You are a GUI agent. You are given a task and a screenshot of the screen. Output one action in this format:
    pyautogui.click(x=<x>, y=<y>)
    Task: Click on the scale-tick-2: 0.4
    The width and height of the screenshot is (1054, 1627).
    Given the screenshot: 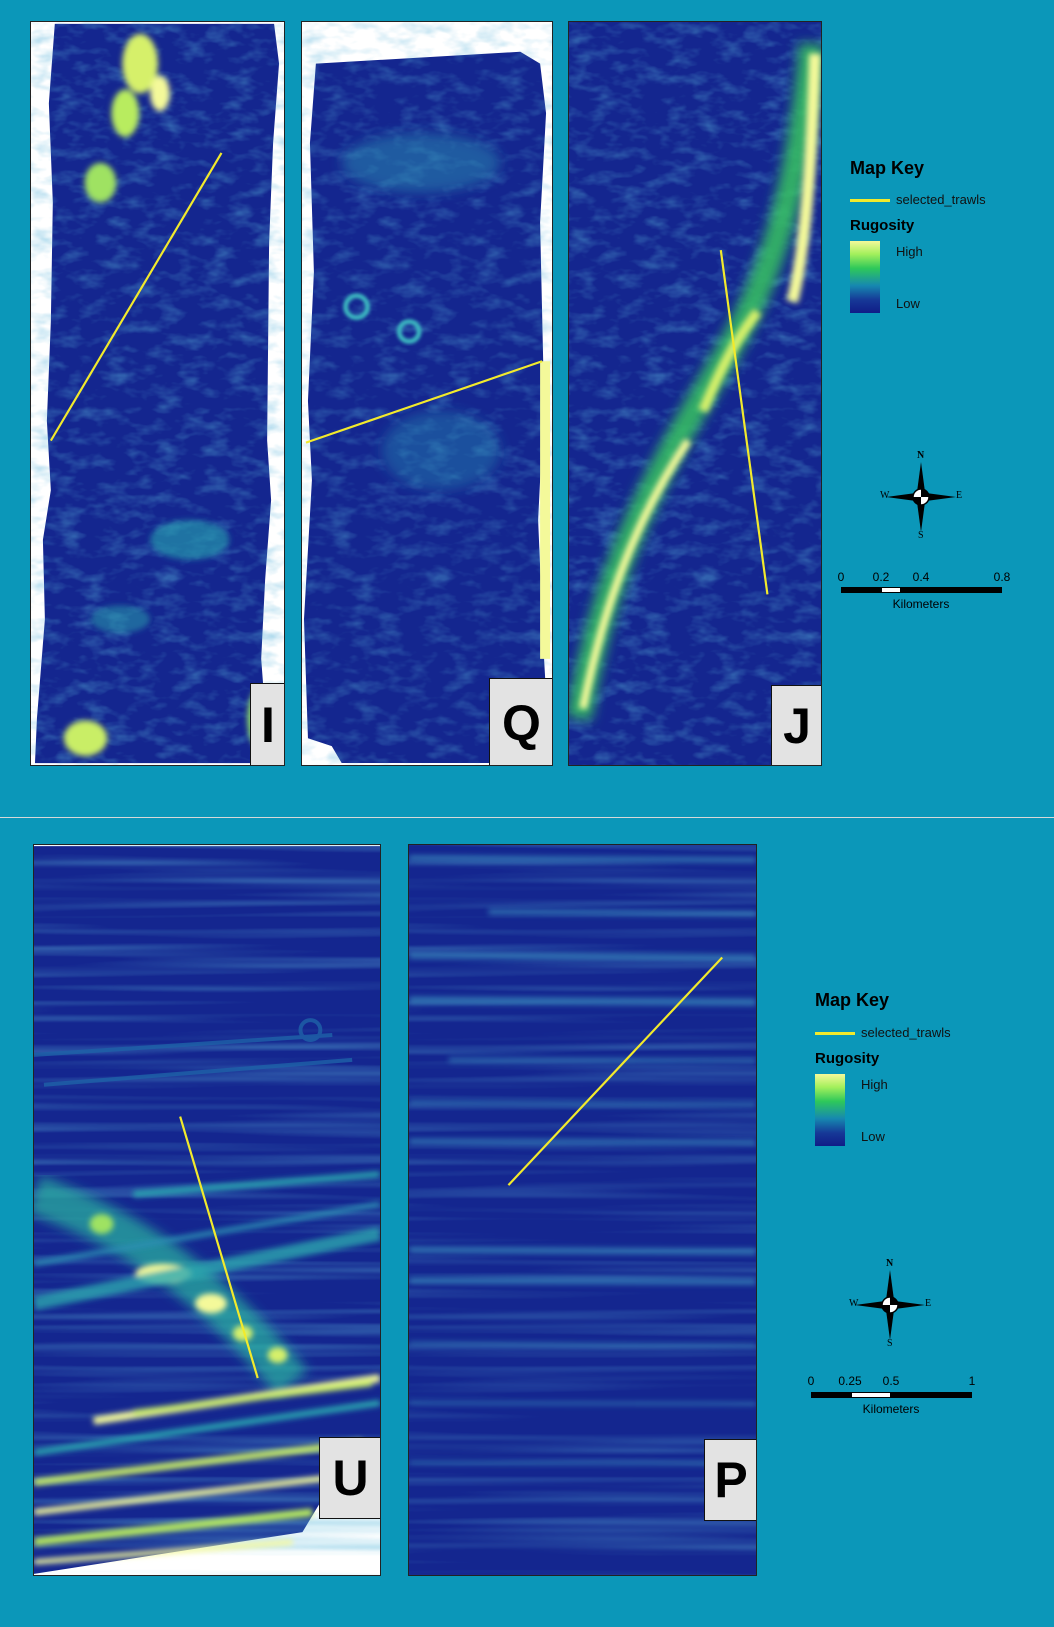 What is the action you would take?
    pyautogui.click(x=921, y=577)
    